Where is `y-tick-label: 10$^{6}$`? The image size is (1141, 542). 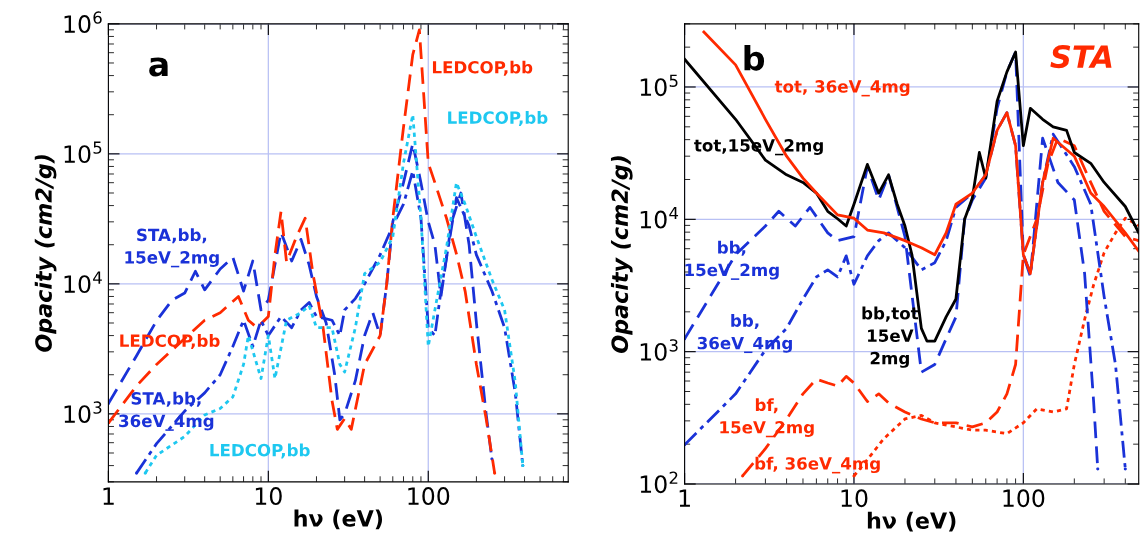
y-tick-label: 10$^{6}$ is located at coordinates (83, 22).